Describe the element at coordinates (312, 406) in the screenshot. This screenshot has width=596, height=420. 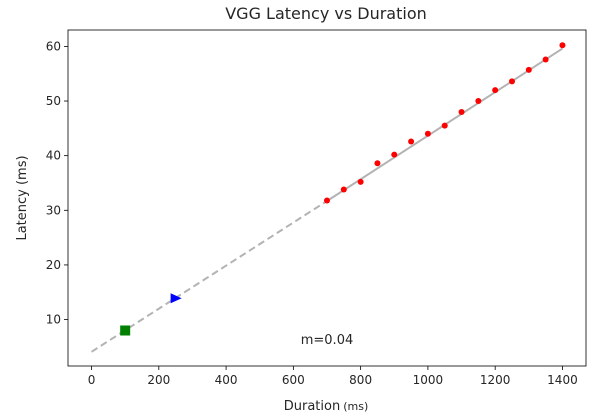
I see `x-axis-label-text: Duration` at that location.